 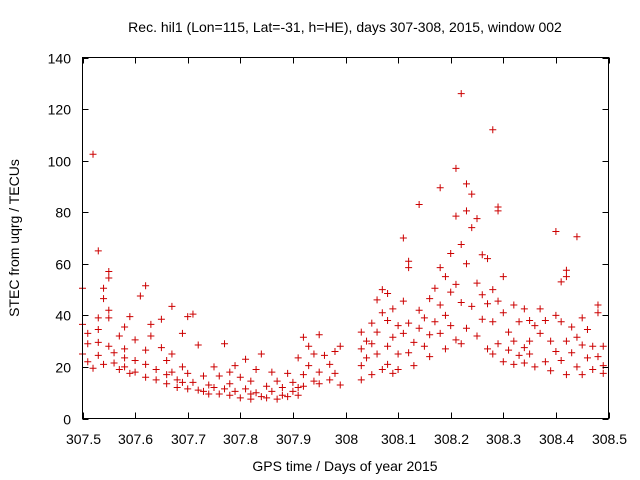 I want to click on x-tick-label: 308.4, so click(x=556, y=439).